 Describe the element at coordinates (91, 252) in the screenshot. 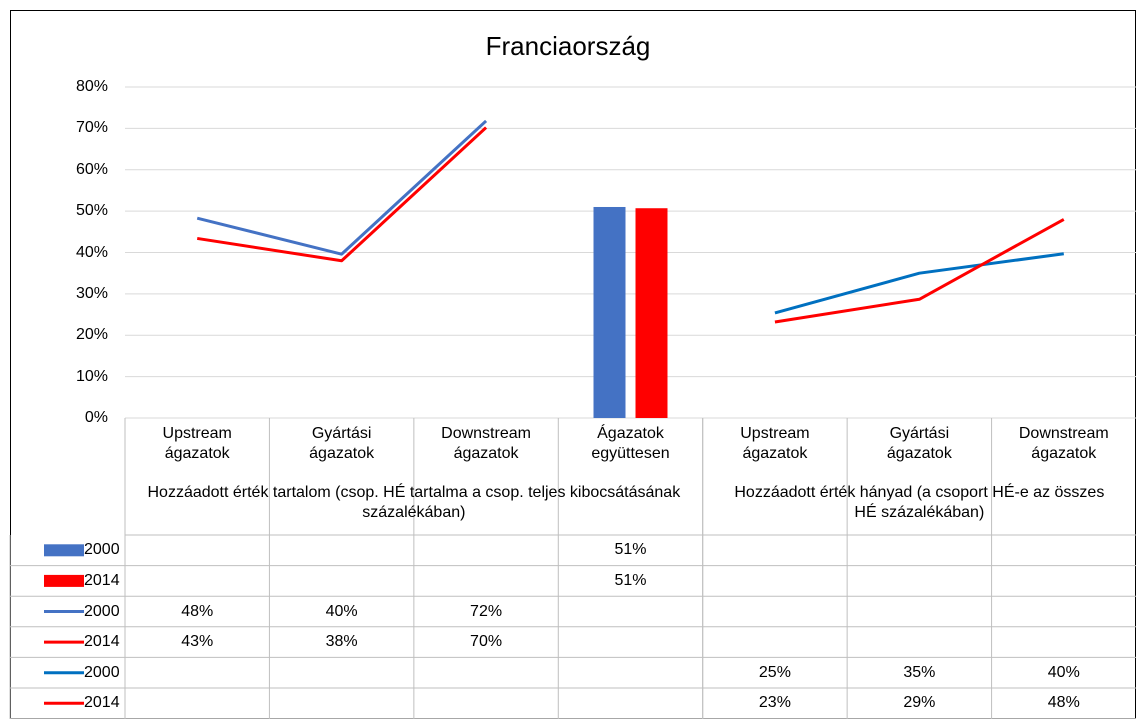

I see `y-tick-label: 40%` at that location.